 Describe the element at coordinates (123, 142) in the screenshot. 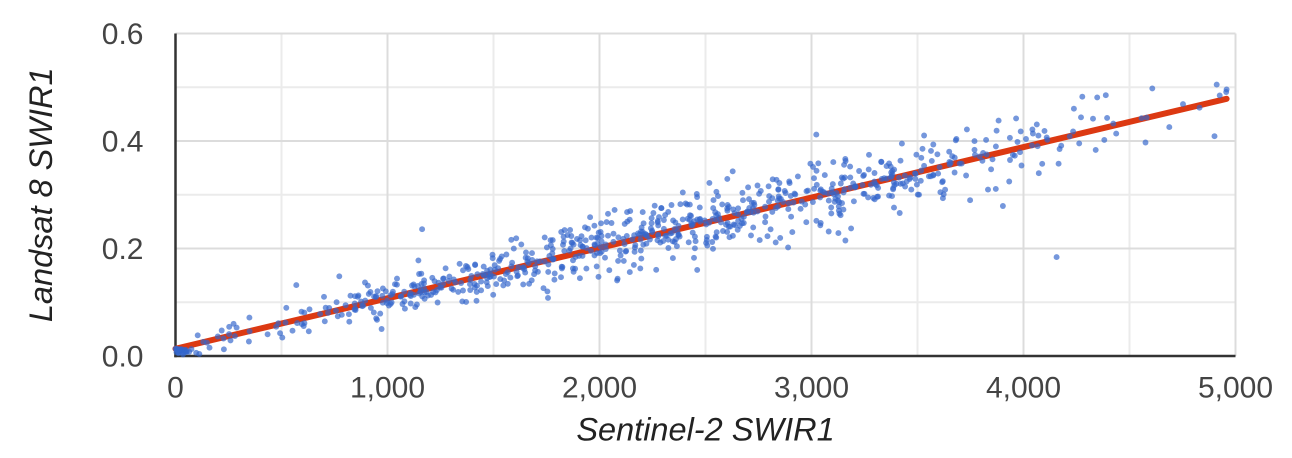

I see `y-tick-label: 0.4` at that location.